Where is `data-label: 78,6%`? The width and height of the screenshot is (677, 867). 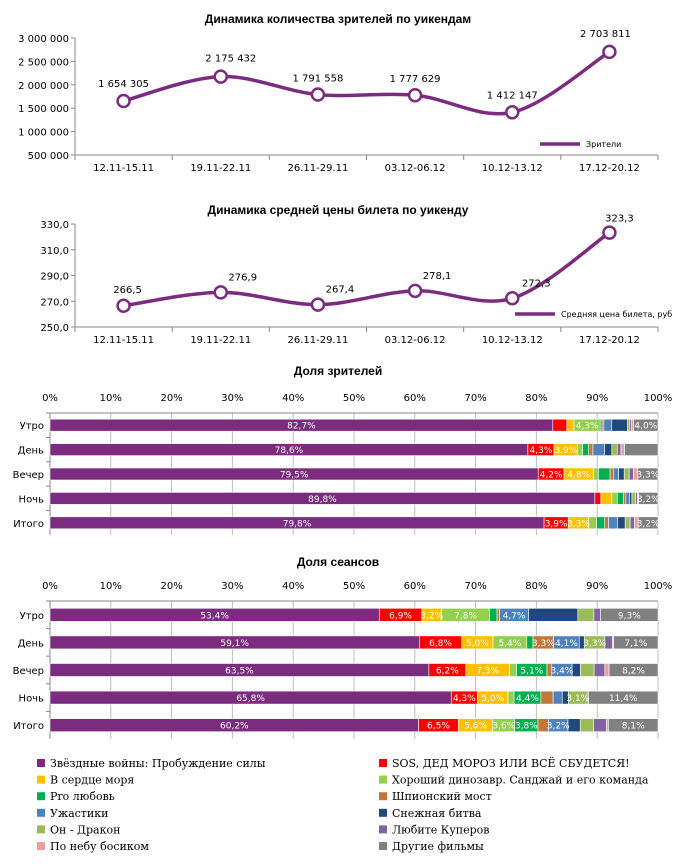 data-label: 78,6% is located at coordinates (289, 451).